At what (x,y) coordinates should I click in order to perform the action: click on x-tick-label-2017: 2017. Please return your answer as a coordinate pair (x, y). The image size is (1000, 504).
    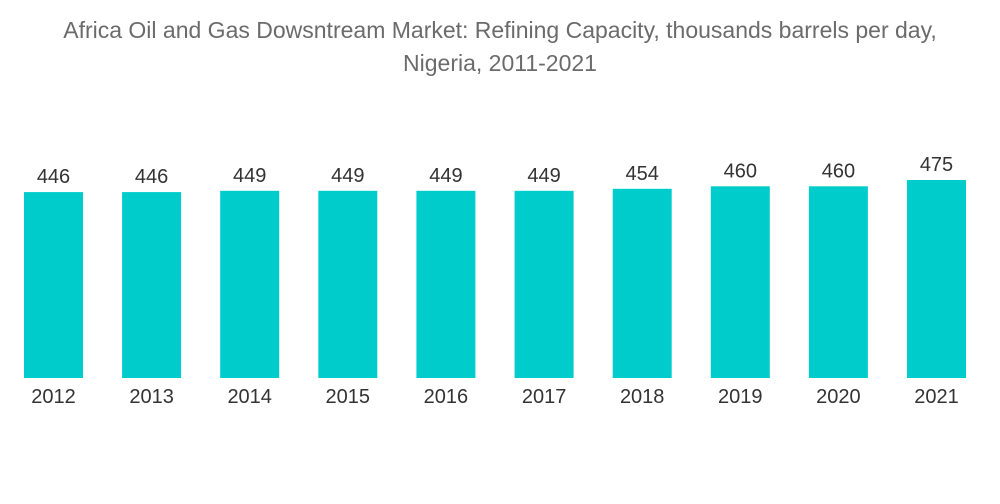
    Looking at the image, I should click on (544, 397).